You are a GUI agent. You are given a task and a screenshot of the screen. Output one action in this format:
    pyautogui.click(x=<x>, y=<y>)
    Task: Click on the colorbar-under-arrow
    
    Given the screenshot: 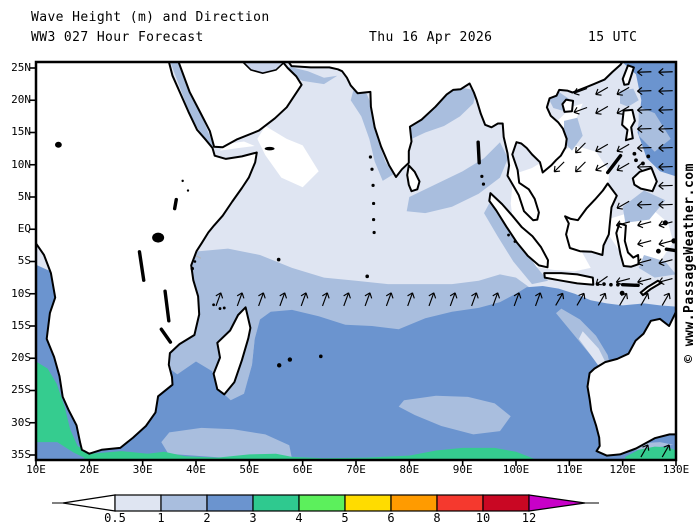 What is the action you would take?
    pyautogui.click(x=89, y=503)
    